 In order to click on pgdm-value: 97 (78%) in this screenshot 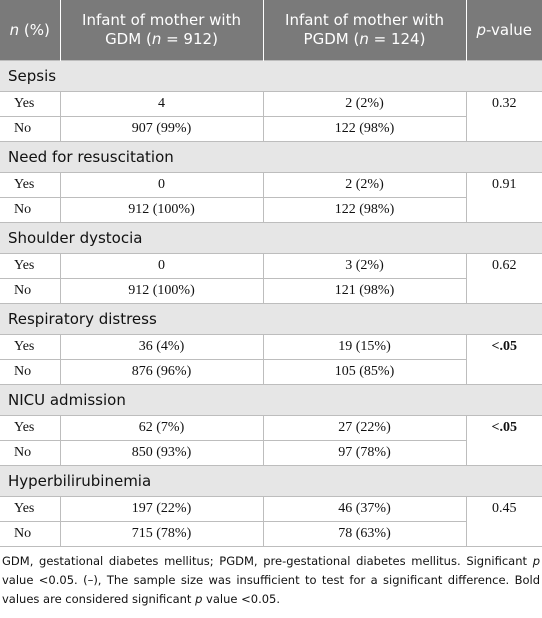, I will do `click(364, 453)`.